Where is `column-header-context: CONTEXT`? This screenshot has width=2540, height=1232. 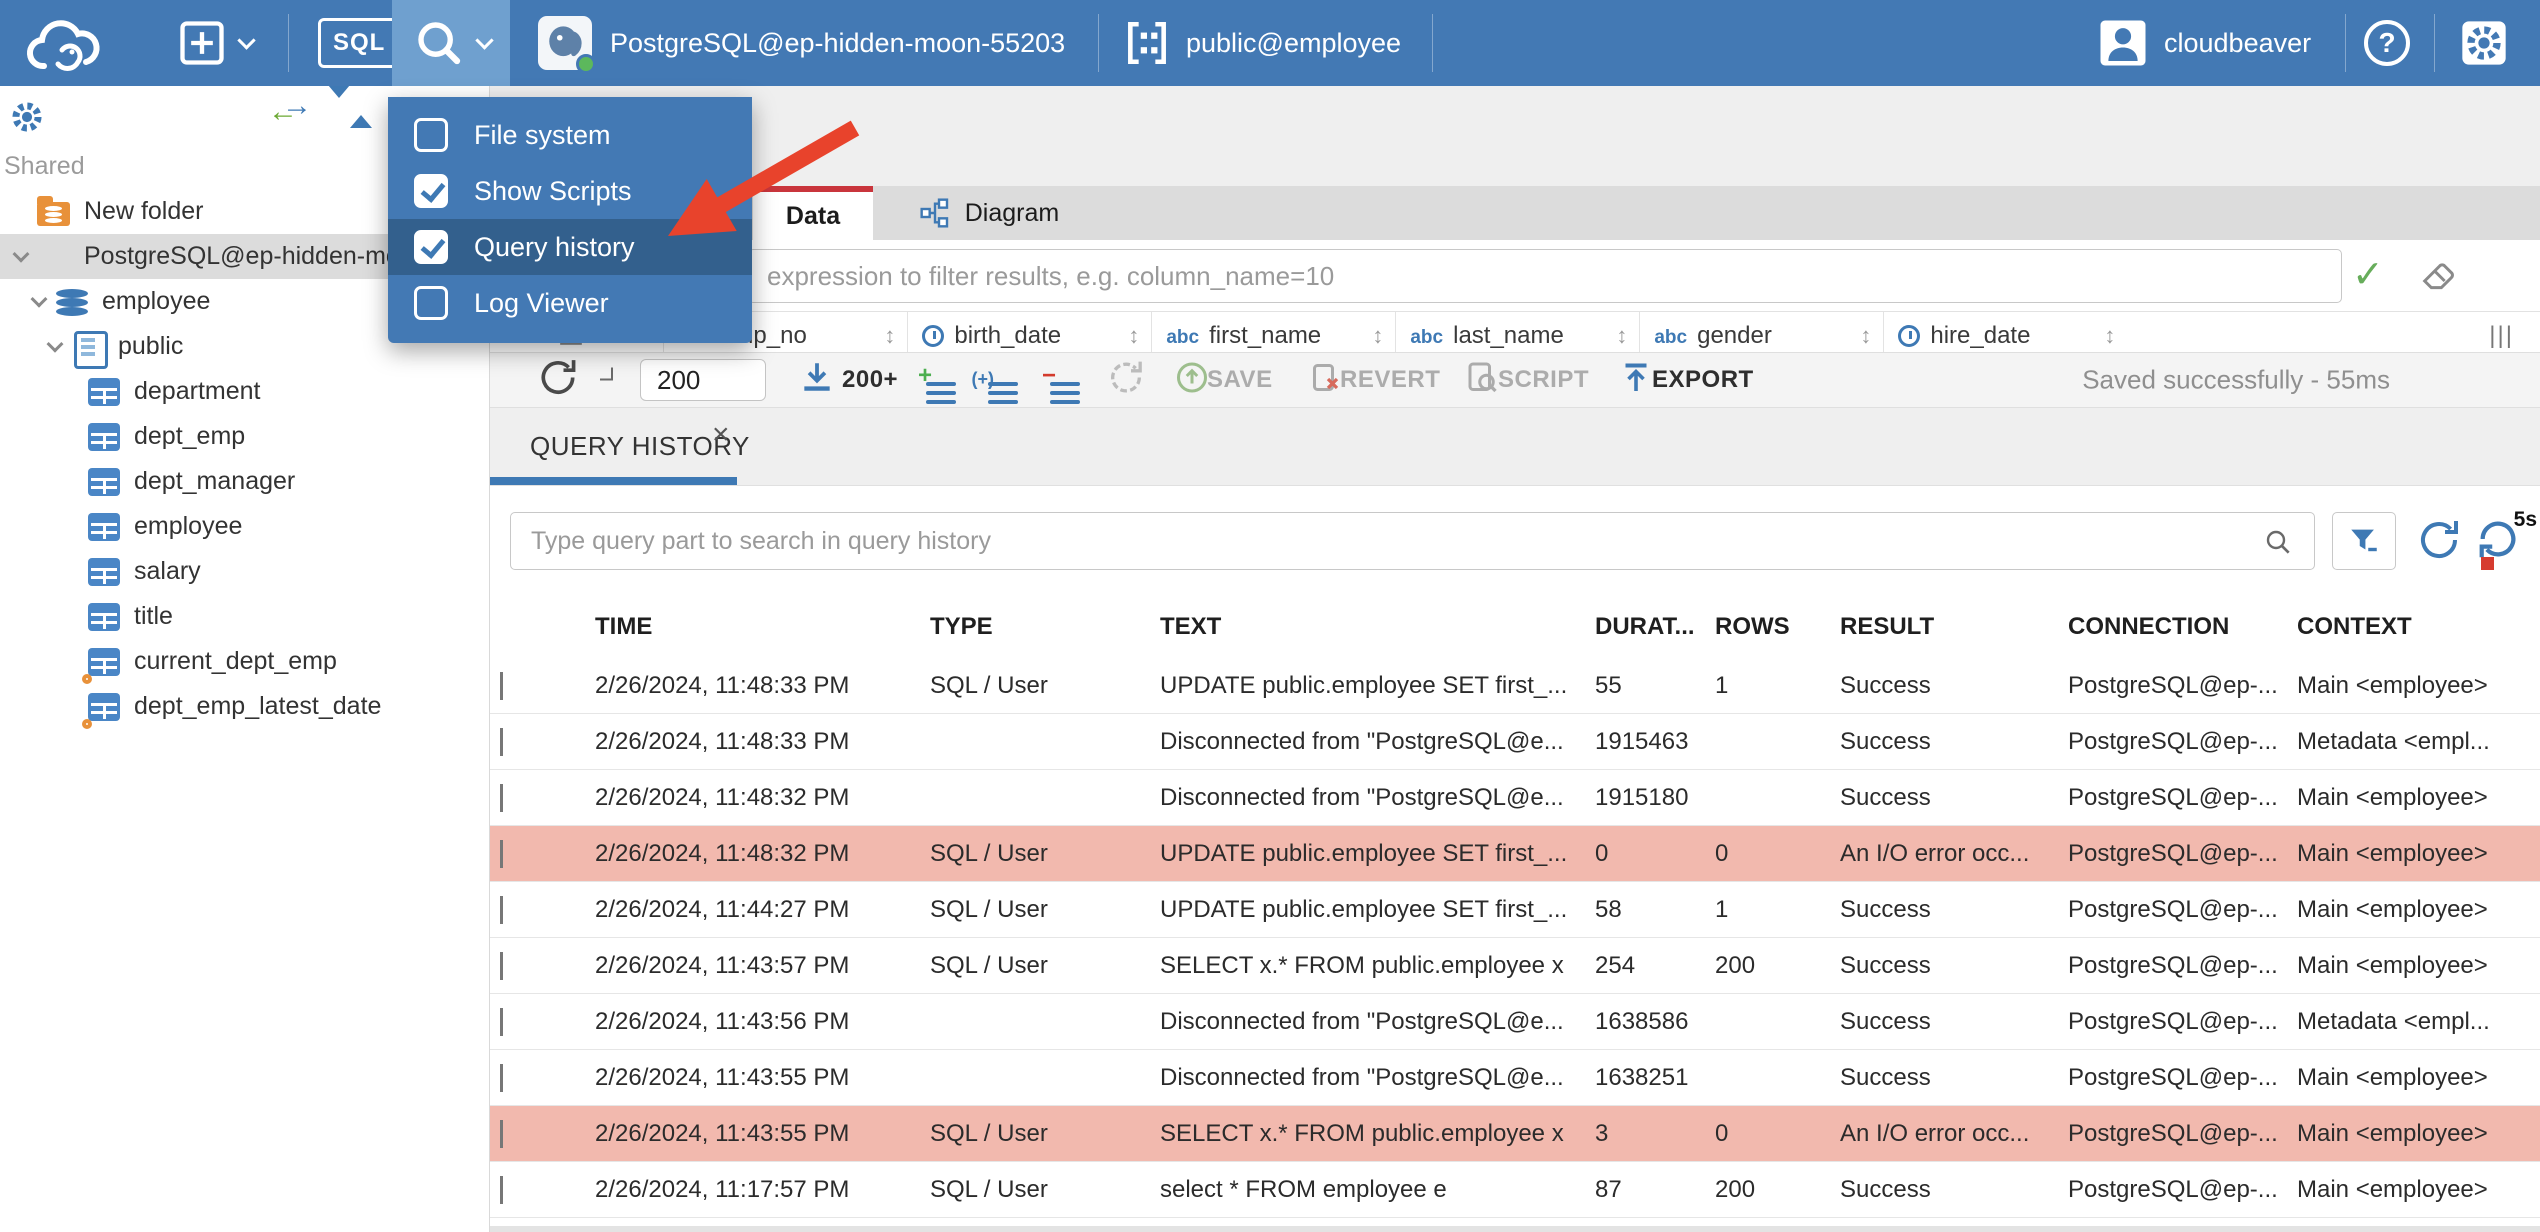
column-header-context: CONTEXT is located at coordinates (2354, 626).